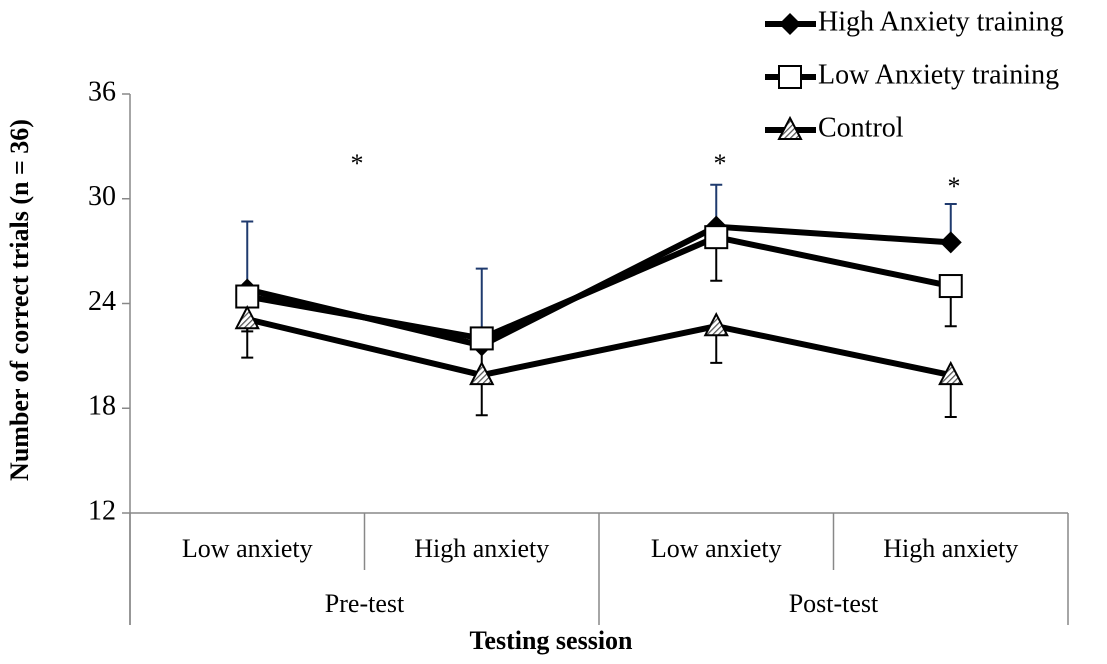 The height and width of the screenshot is (664, 1107). I want to click on group-label: Pre-test, so click(365, 603).